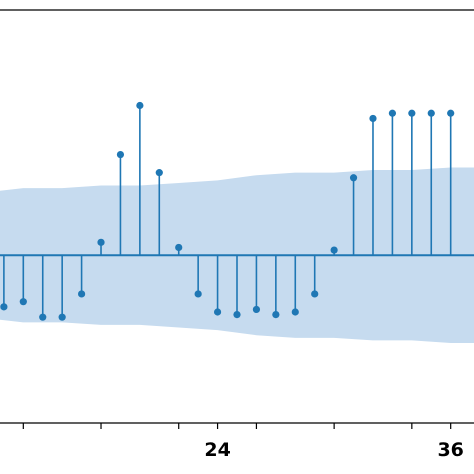  What do you see at coordinates (217, 450) in the screenshot?
I see `x-tick-label: 24` at bounding box center [217, 450].